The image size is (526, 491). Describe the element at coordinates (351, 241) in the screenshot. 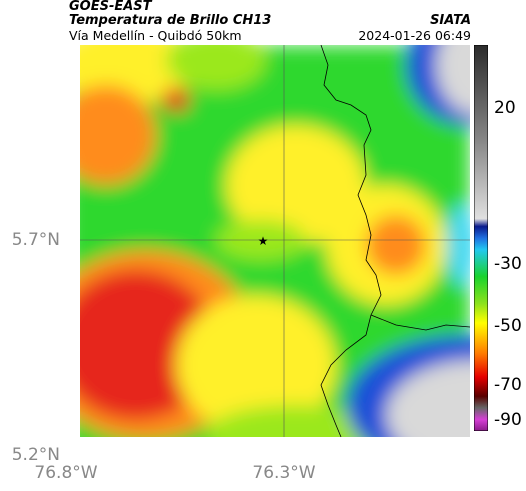

I see `border-line` at that location.